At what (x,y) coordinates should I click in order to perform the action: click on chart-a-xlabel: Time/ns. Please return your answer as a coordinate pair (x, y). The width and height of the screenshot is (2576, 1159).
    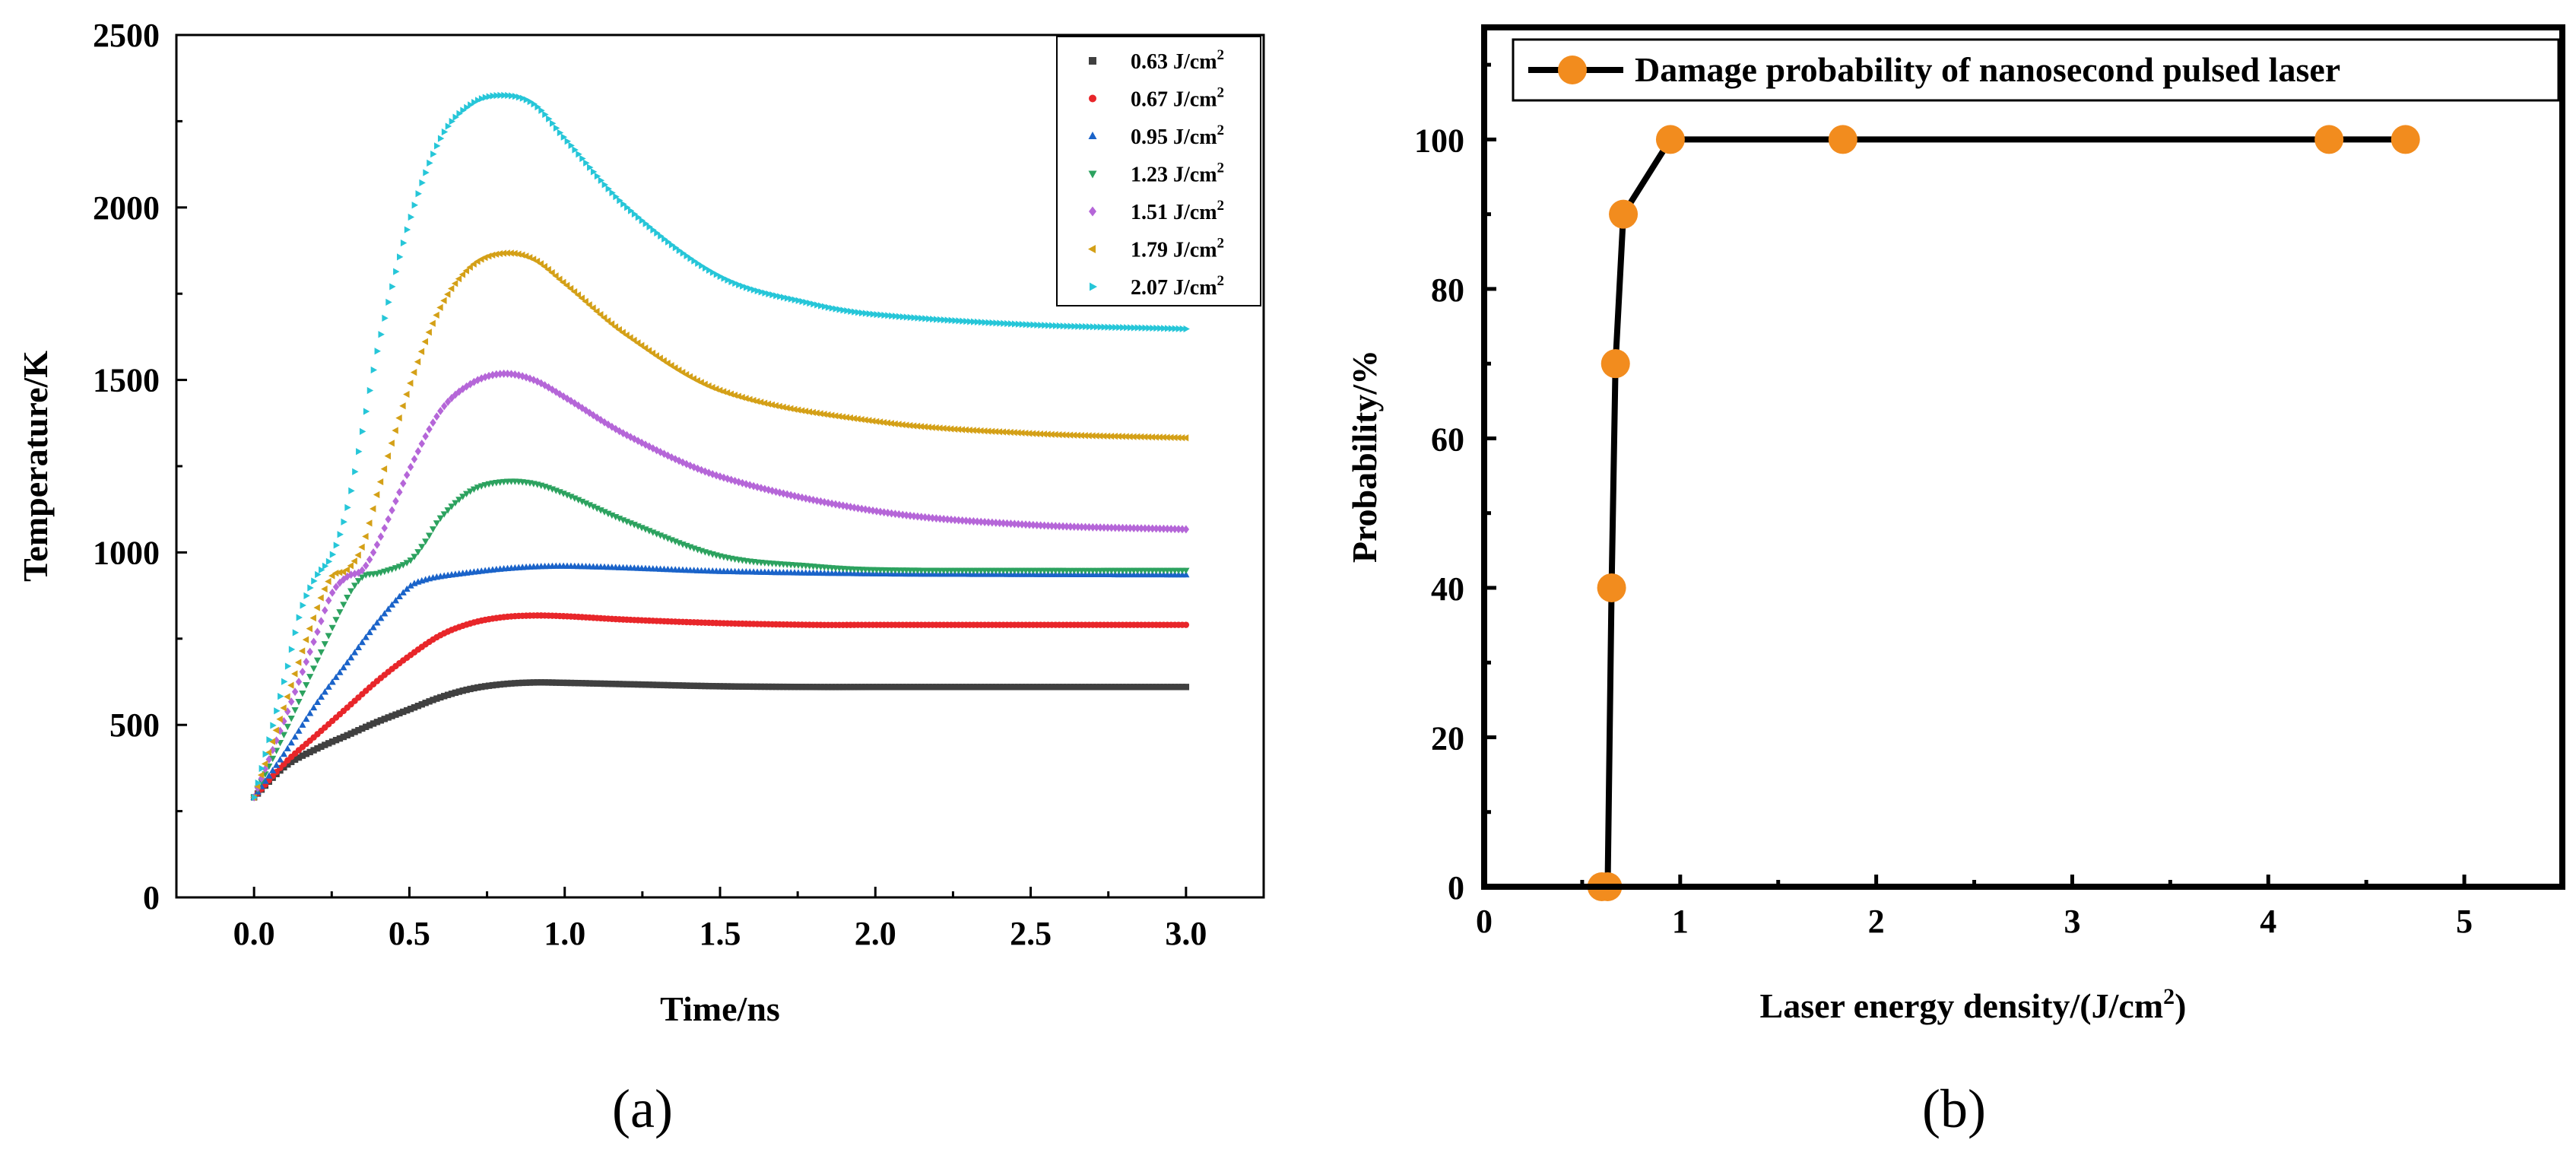
    Looking at the image, I should click on (720, 1008).